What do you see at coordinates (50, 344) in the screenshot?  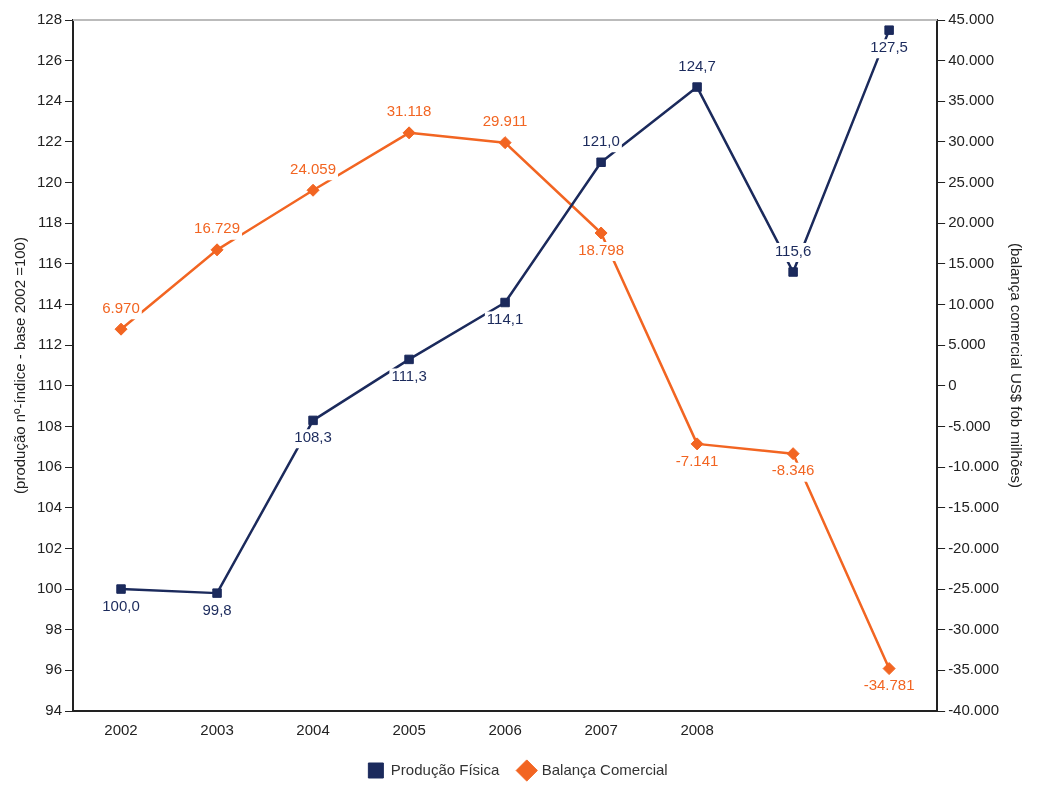 I see `y-tick-label: 112` at bounding box center [50, 344].